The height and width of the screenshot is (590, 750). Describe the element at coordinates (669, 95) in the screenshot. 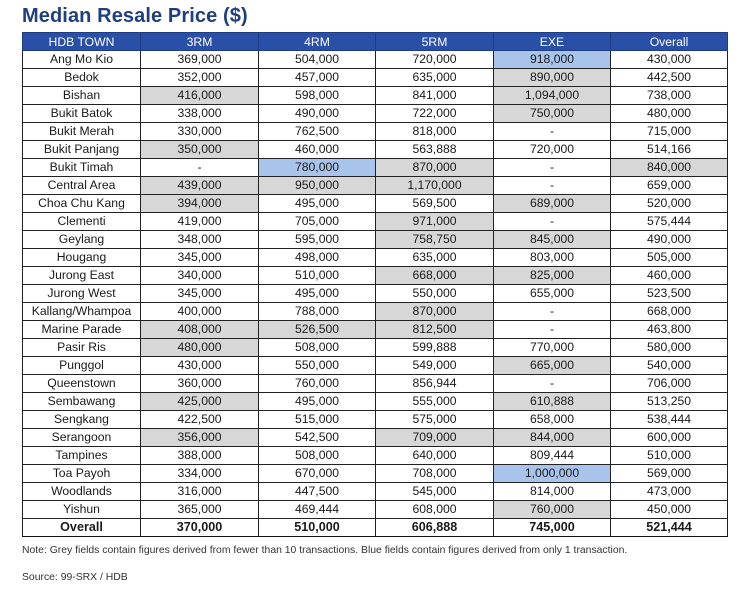

I see `price-cell-overall: 738,000` at that location.